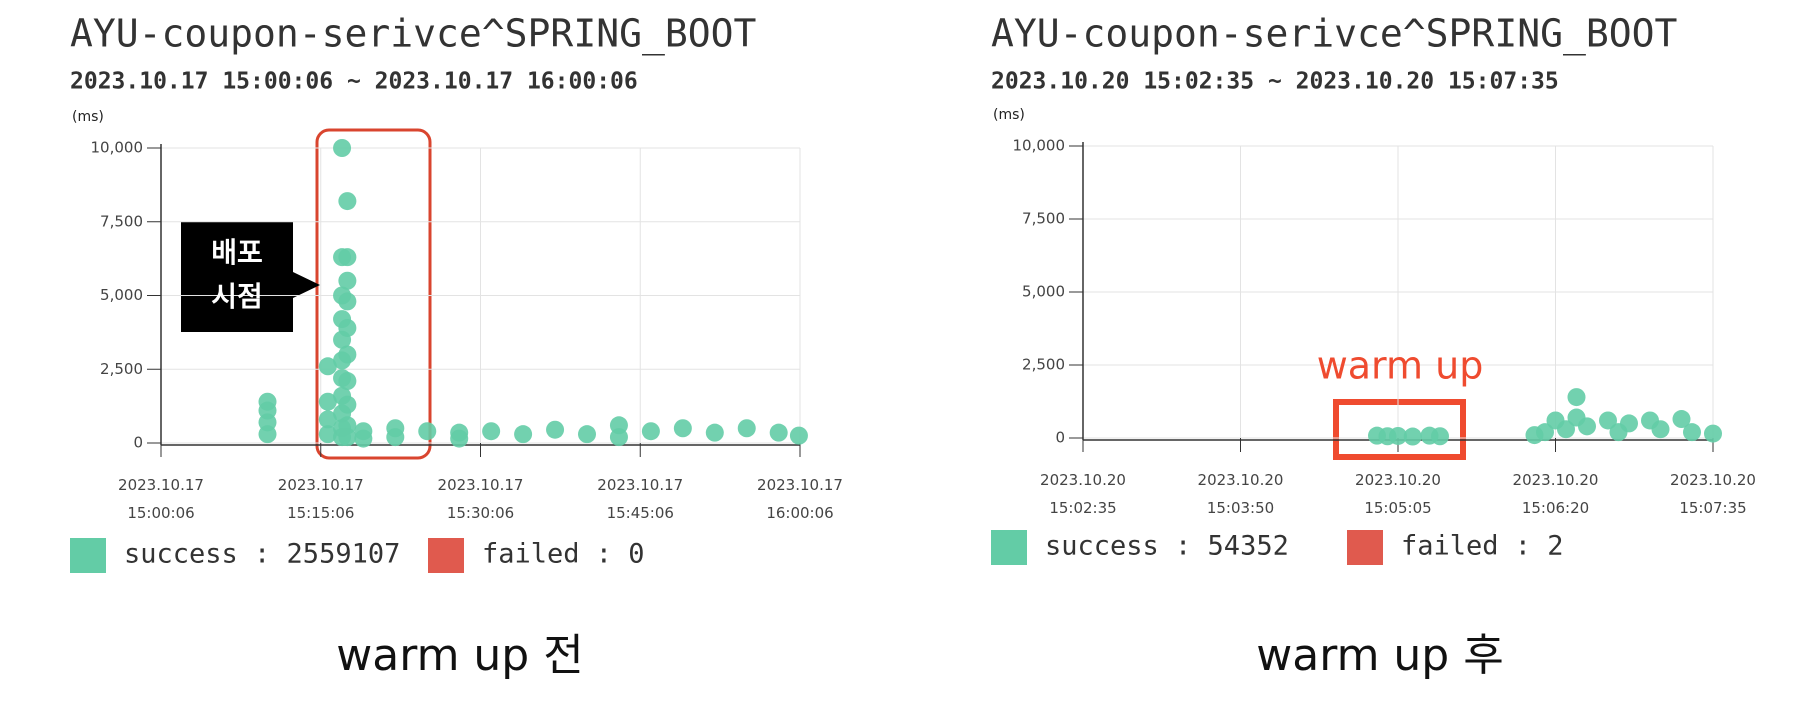 The image size is (1794, 710). Describe the element at coordinates (1400, 366) in the screenshot. I see `annotation: warm up` at that location.